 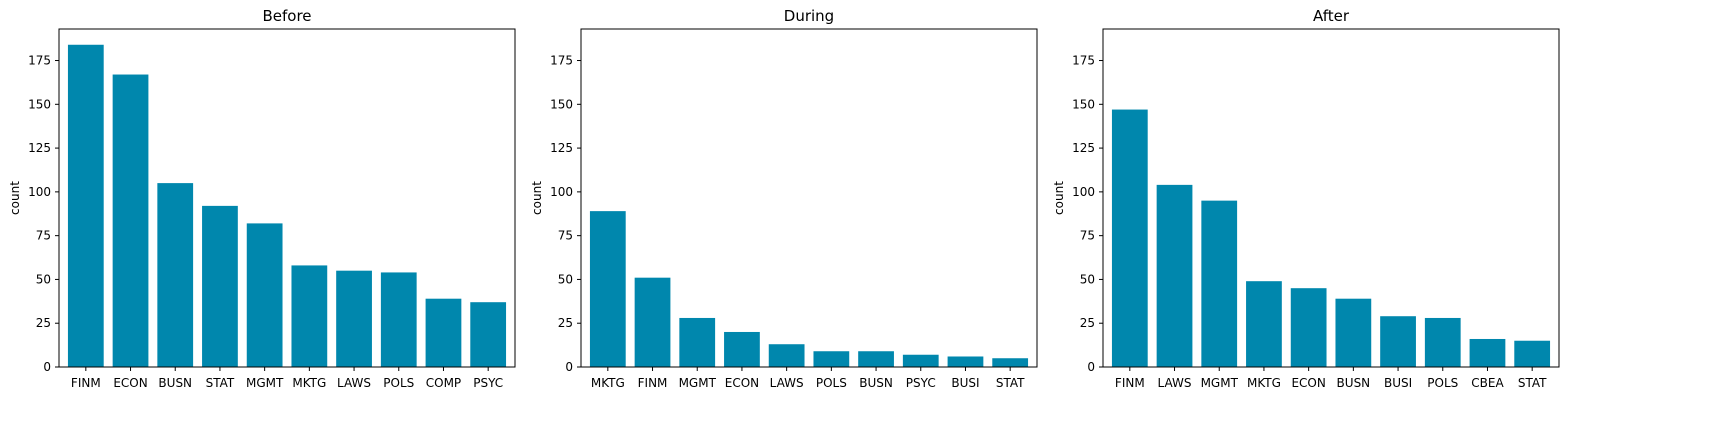 I want to click on x-tick-label: CBEA, so click(x=1487, y=383).